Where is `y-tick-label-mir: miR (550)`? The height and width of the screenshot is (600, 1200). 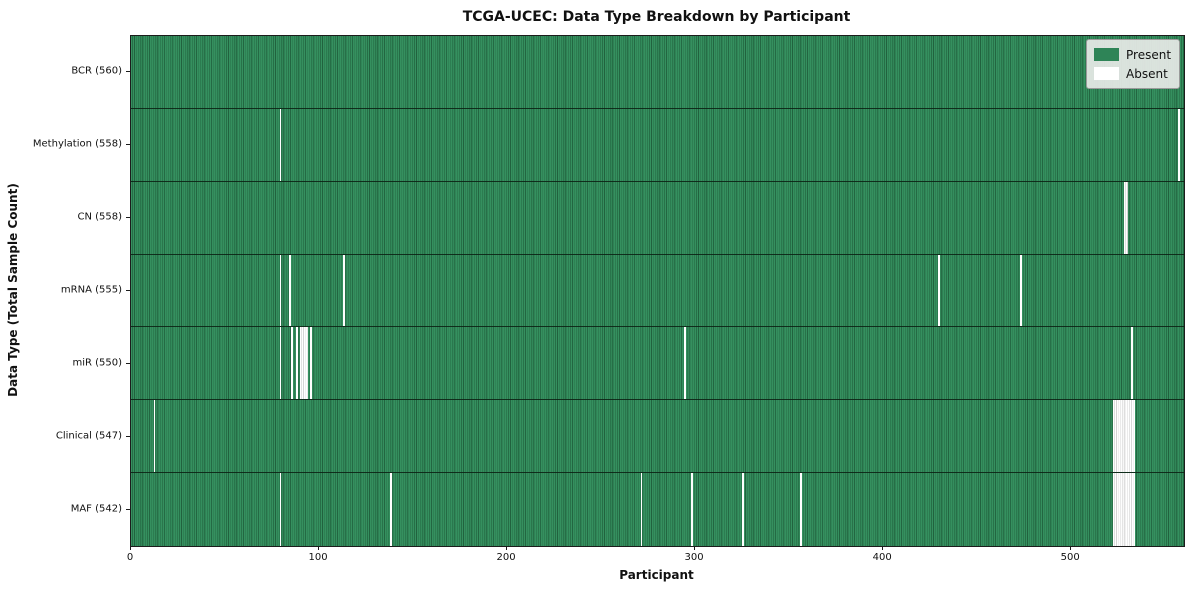
y-tick-label-mir: miR (550) is located at coordinates (97, 363).